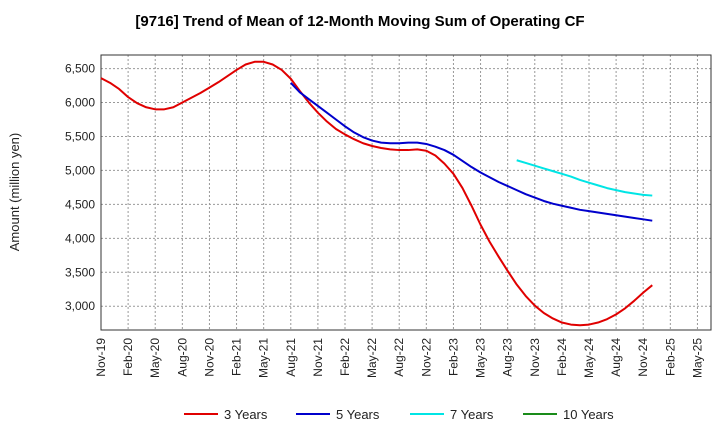  What do you see at coordinates (399, 414) in the screenshot?
I see `legend: 3 Years 5 Years 7 Years 10 Years` at bounding box center [399, 414].